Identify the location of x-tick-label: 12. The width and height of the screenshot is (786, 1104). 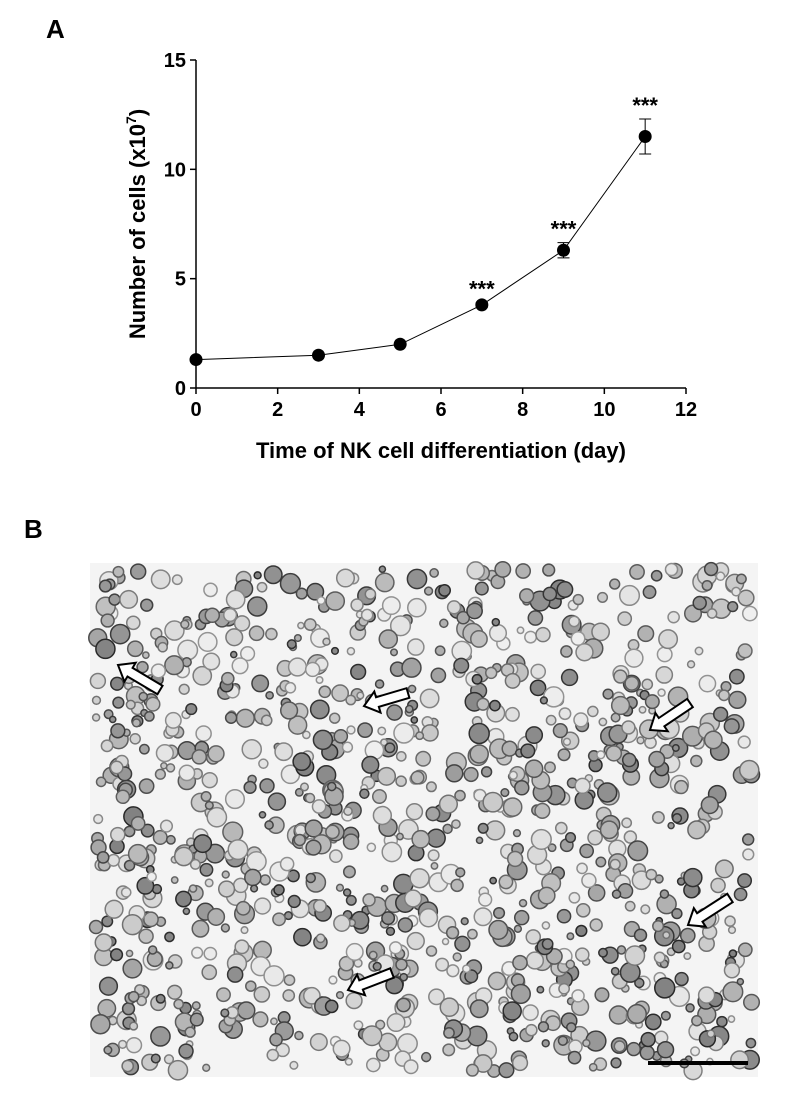
(686, 410).